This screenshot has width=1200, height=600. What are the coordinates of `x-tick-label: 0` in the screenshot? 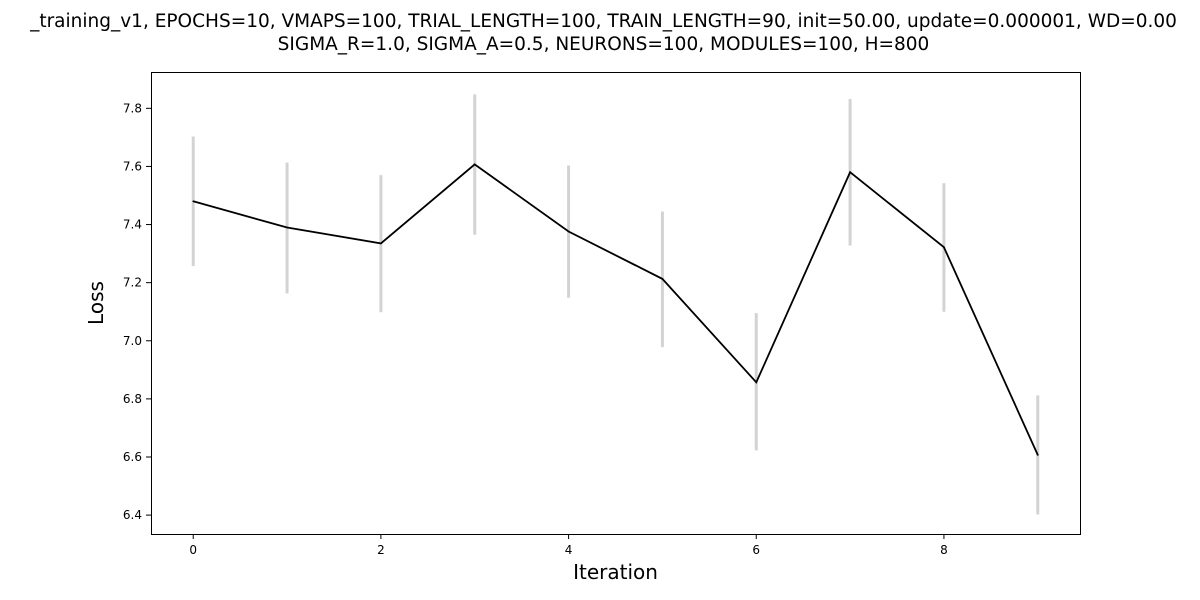 It's located at (193, 550).